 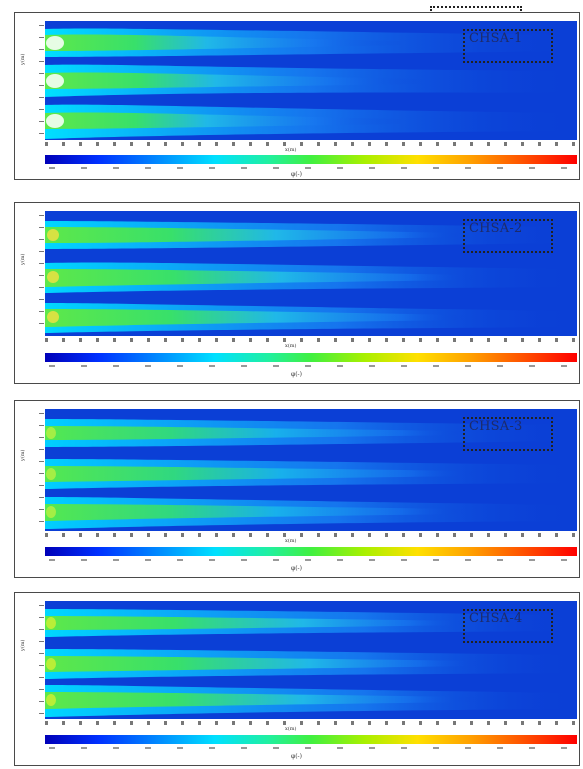 What do you see at coordinates (496, 426) in the screenshot?
I see `panel-tag: CHSA-3` at bounding box center [496, 426].